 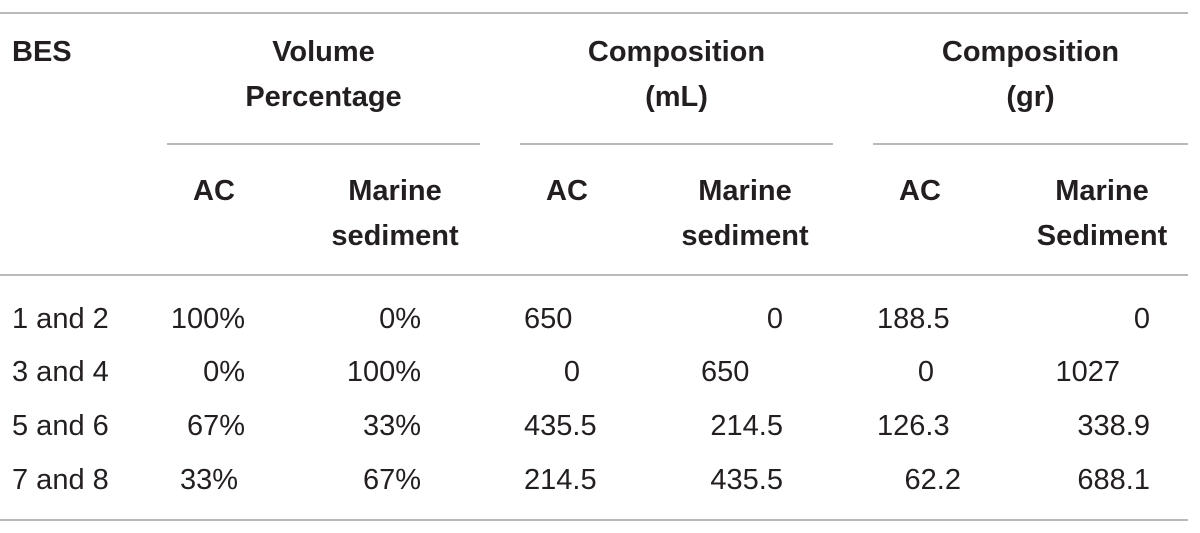 What do you see at coordinates (560, 426) in the screenshot?
I see `row-3-ml-ac: 435.5` at bounding box center [560, 426].